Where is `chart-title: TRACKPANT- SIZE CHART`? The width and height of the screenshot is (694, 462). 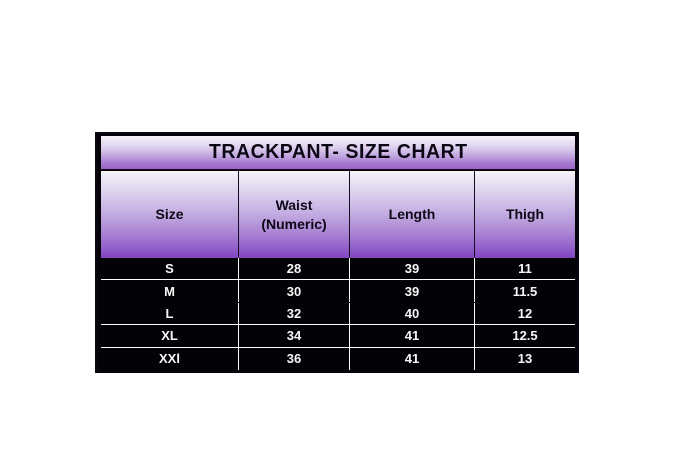 chart-title: TRACKPANT- SIZE CHART is located at coordinates (338, 152).